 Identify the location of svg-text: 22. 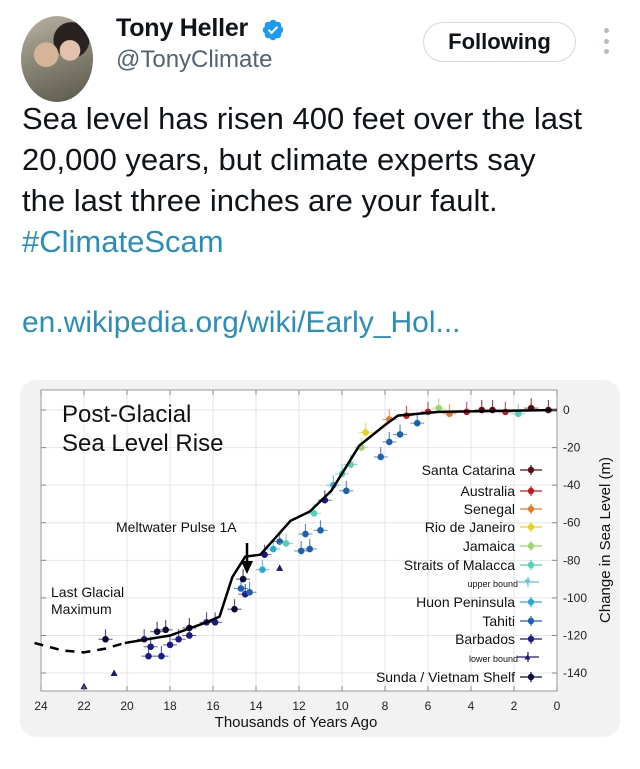
(84, 706).